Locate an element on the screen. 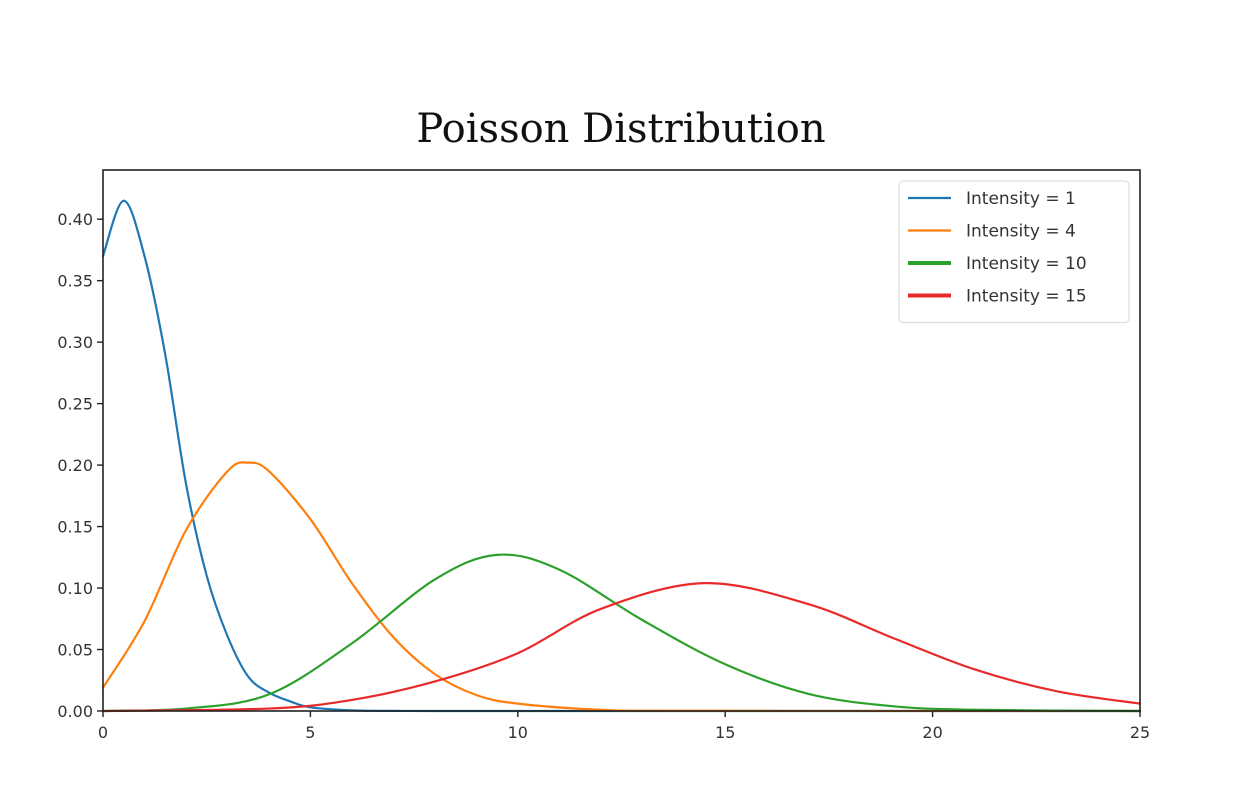 The height and width of the screenshot is (807, 1238). x-tick-label: 15 is located at coordinates (725, 732).